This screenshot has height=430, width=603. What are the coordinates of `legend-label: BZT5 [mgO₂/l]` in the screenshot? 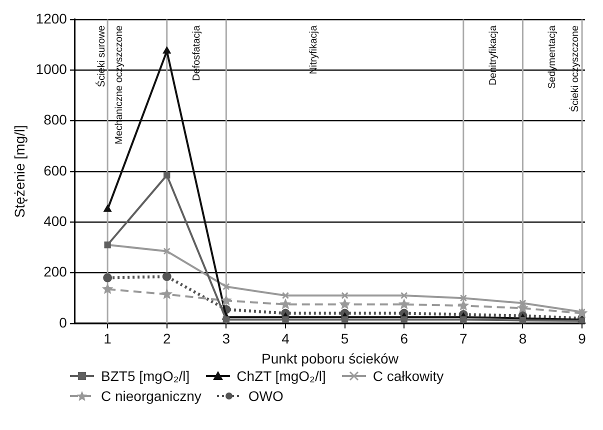 It's located at (145, 376).